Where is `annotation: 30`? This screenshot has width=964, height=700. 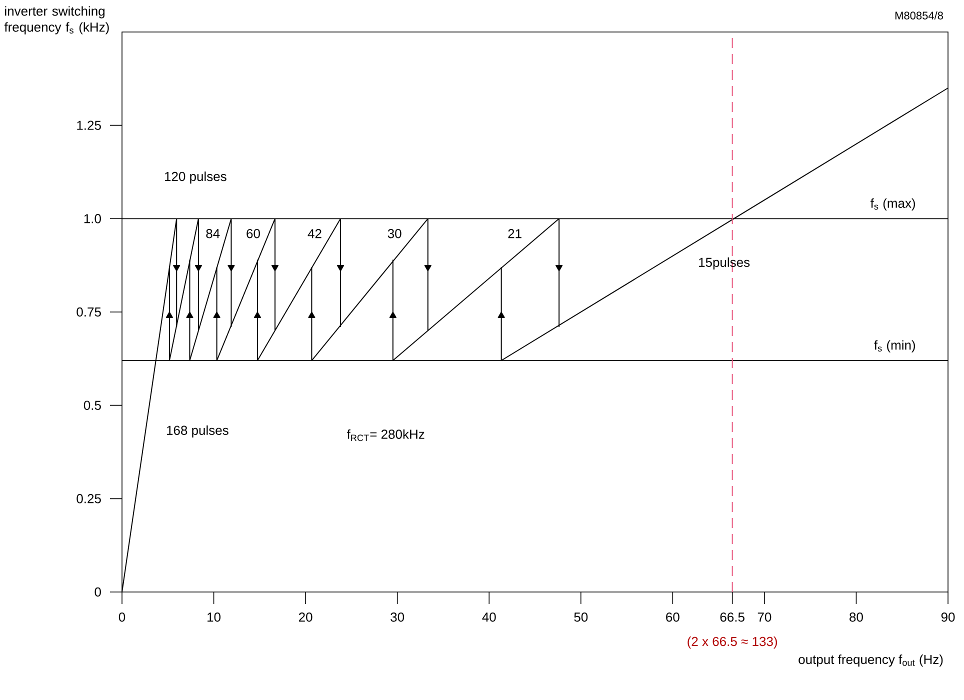 annotation: 30 is located at coordinates (395, 233).